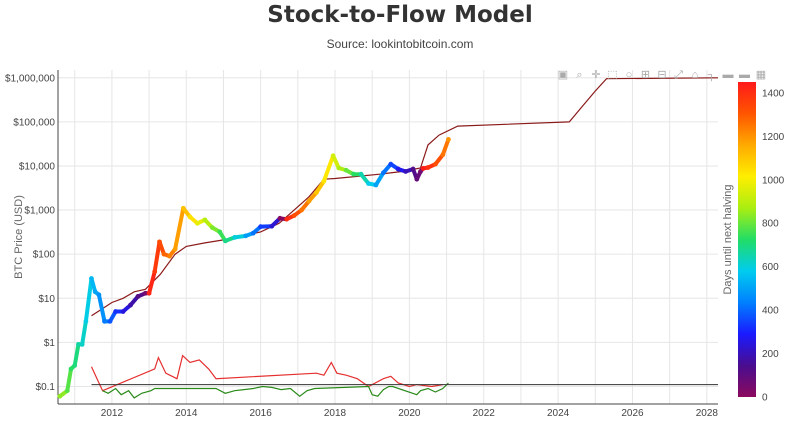 The image size is (800, 421). What do you see at coordinates (728, 75) in the screenshot?
I see `hover-closest-icon: ▬` at bounding box center [728, 75].